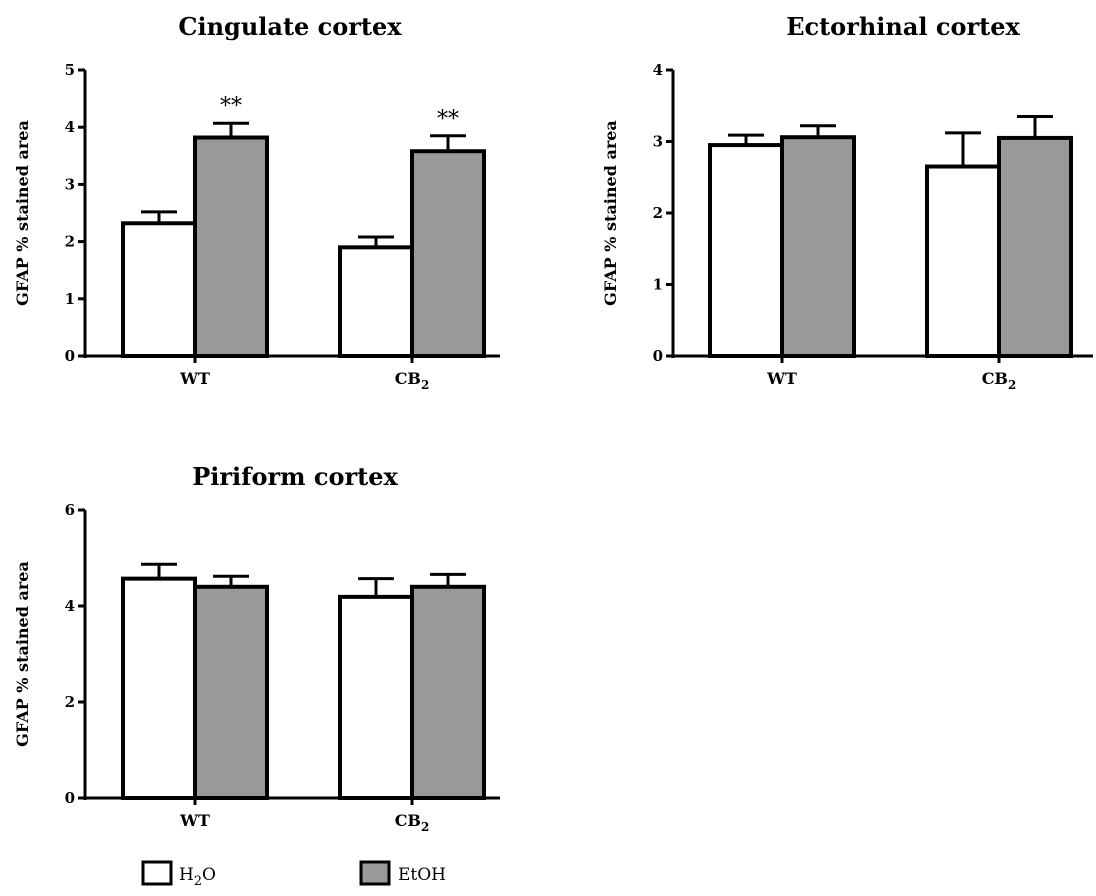 Image resolution: width=1096 pixels, height=896 pixels. Describe the element at coordinates (295, 476) in the screenshot. I see `chart-title: Piriform cortex` at that location.